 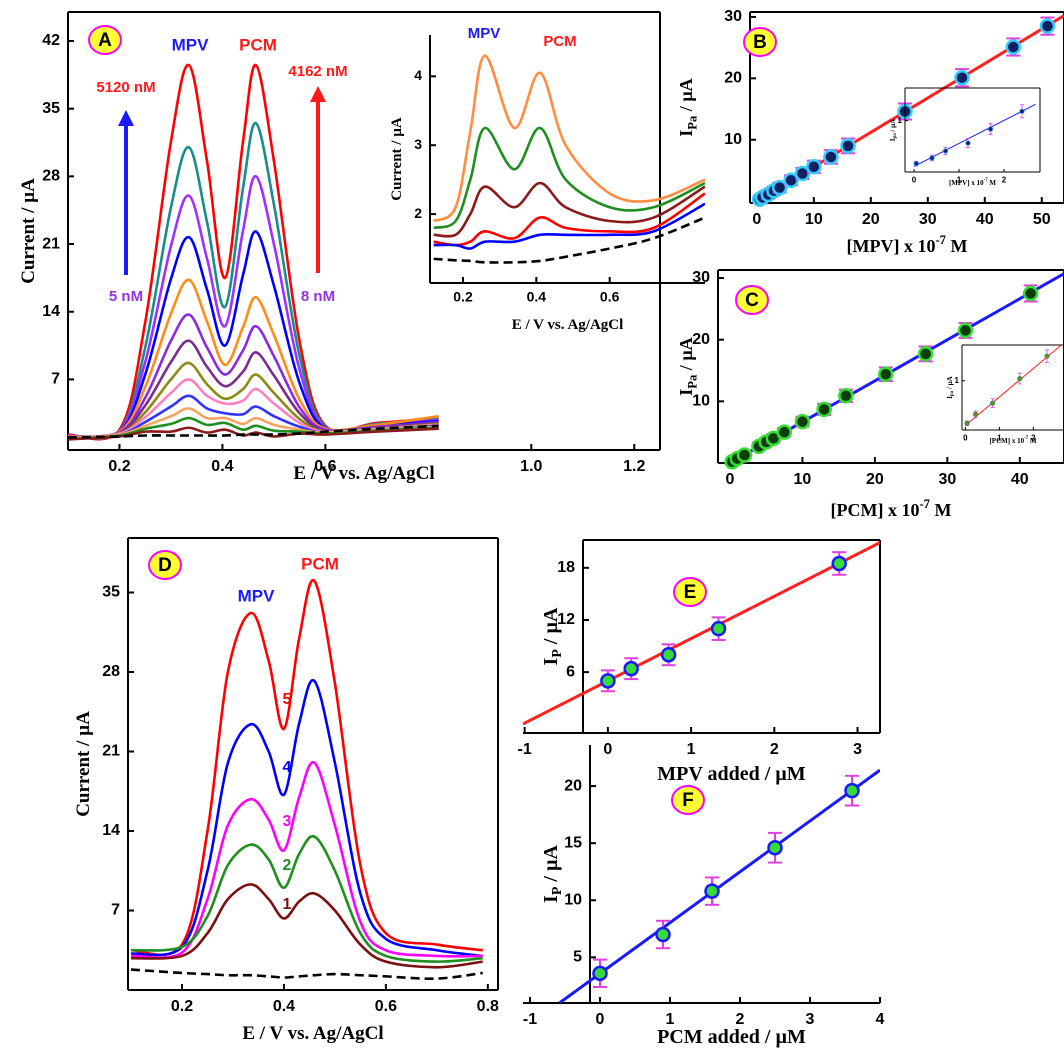 I want to click on y-tick-label: 1, so click(x=900, y=120).